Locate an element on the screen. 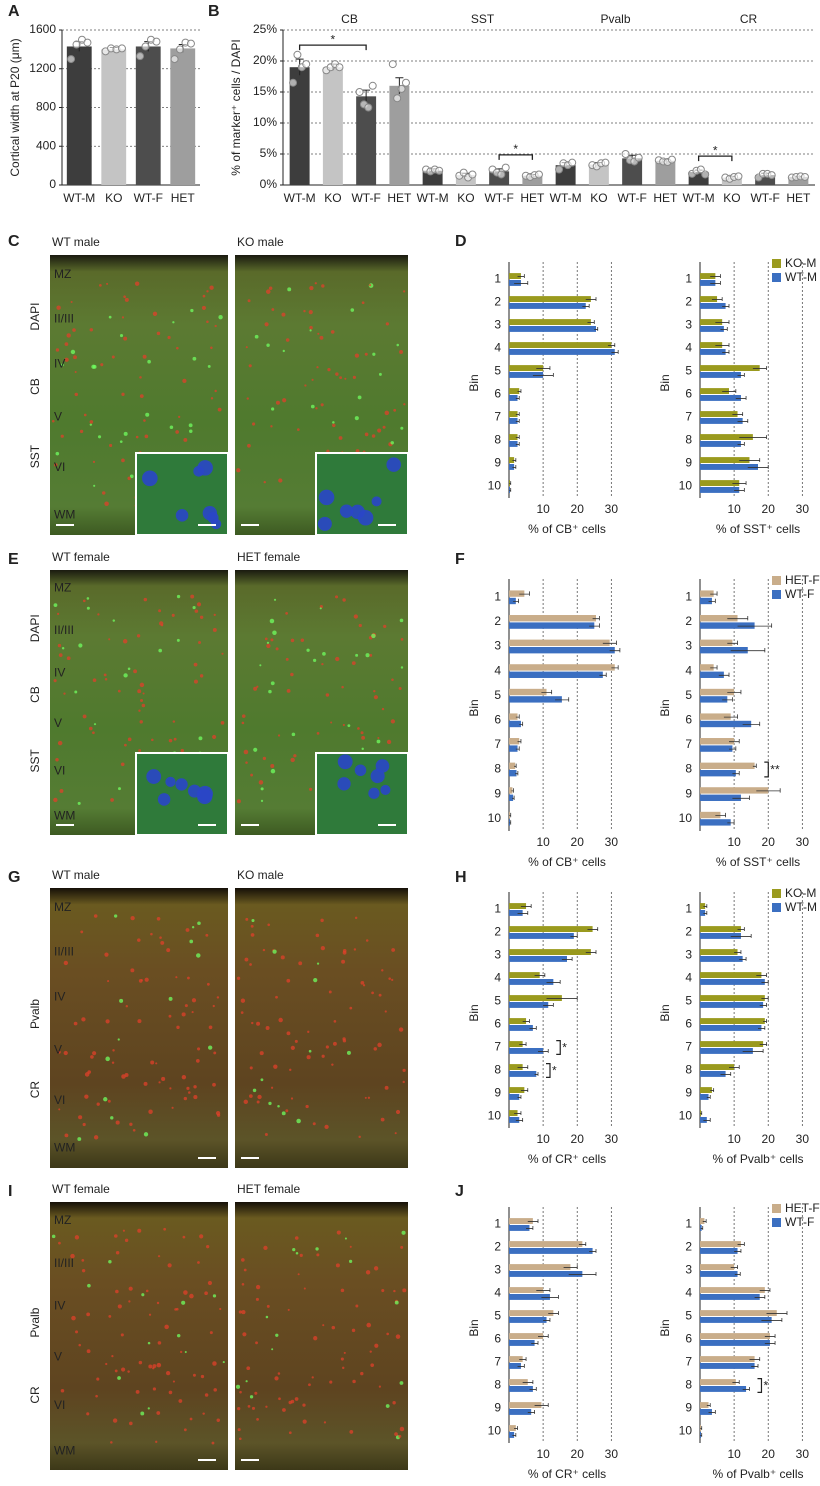 Image resolution: width=820 pixels, height=1486 pixels. significance-bracket is located at coordinates (558, 1047).